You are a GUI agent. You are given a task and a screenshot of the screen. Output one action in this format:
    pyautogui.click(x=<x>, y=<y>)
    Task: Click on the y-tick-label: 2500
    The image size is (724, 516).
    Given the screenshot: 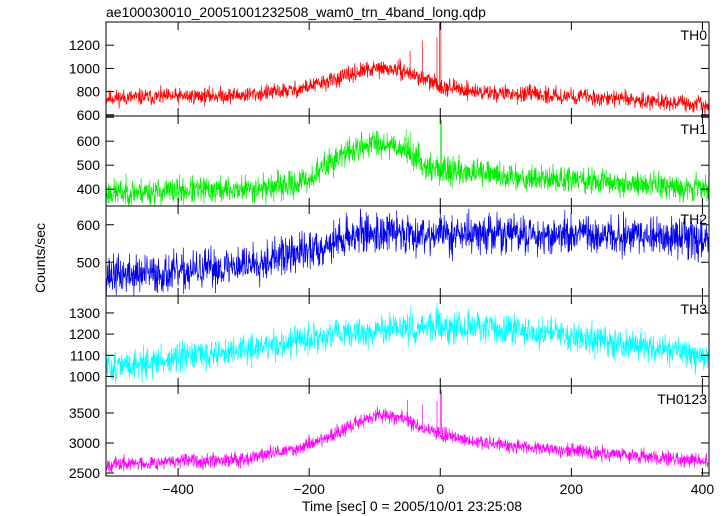 What is the action you would take?
    pyautogui.click(x=84, y=473)
    